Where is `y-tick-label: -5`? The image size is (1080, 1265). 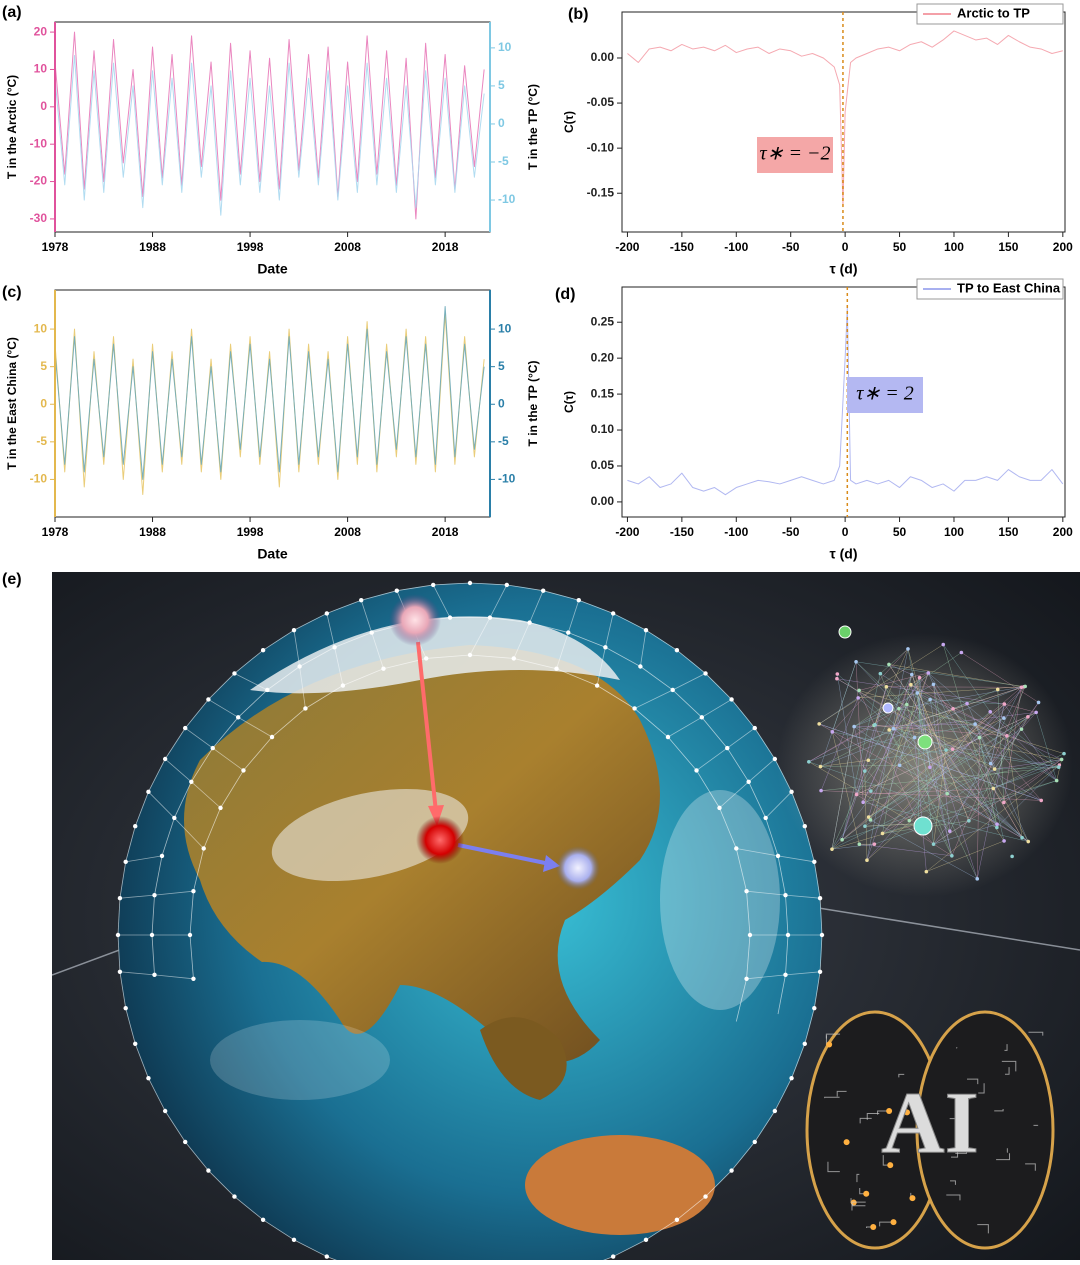
y-tick-label: -5 is located at coordinates (41, 441).